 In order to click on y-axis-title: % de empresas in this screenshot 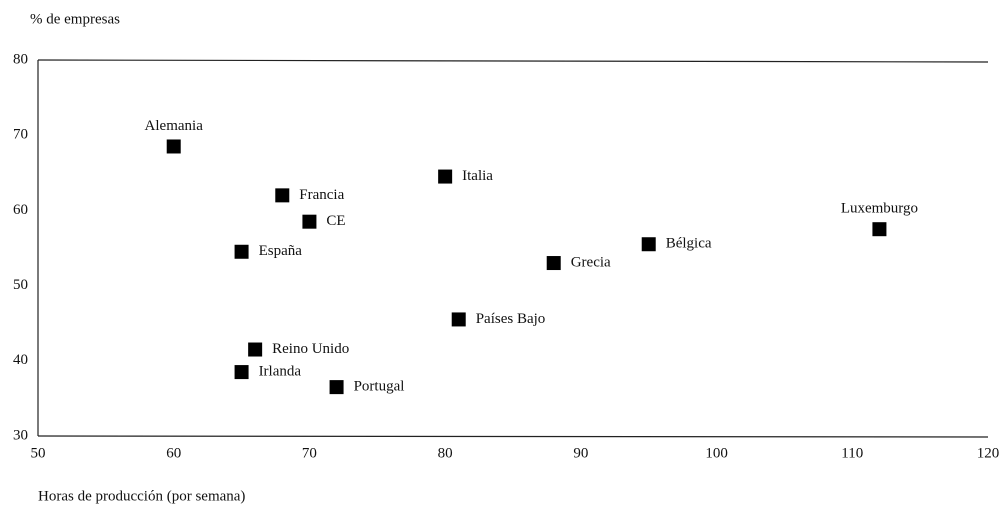, I will do `click(75, 19)`.